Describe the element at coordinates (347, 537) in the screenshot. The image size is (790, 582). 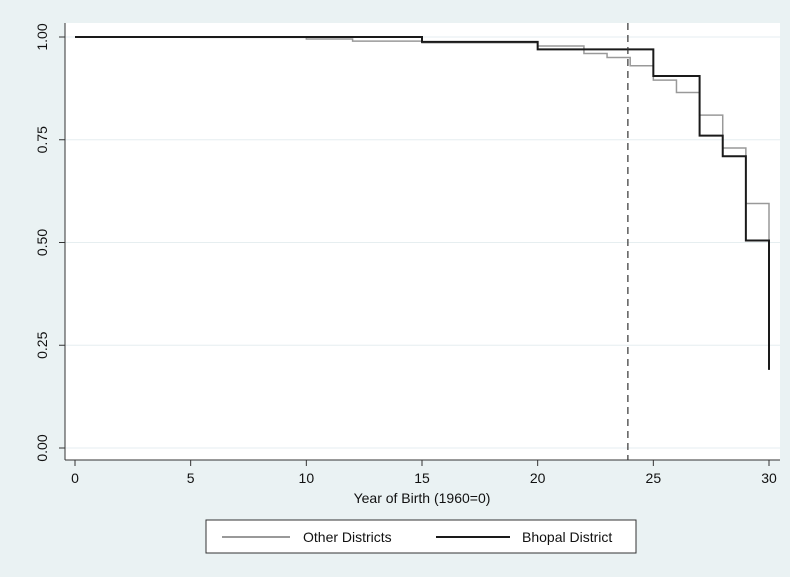
I see `legend-label-other-districts: Other Districts` at that location.